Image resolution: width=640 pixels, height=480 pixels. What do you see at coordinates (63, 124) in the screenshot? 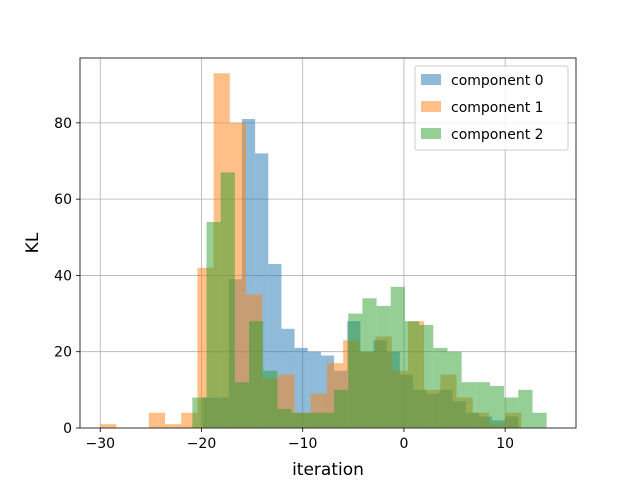
I see `y-tick-label: 80` at bounding box center [63, 124].